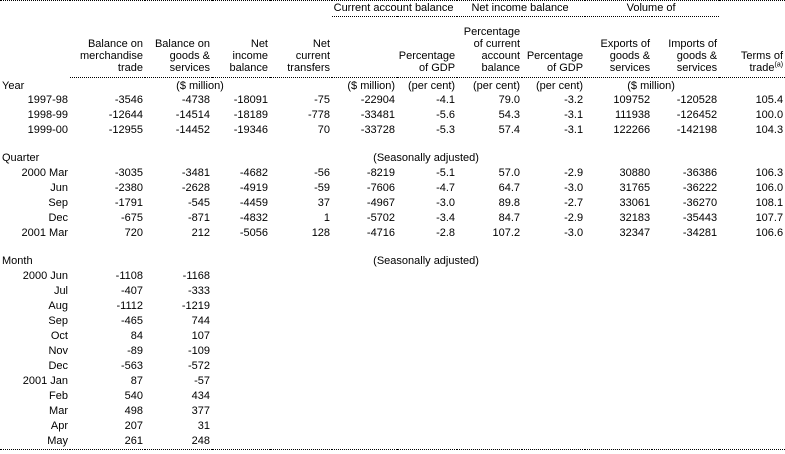  Describe the element at coordinates (198, 290) in the screenshot. I see `table-cell: -333` at that location.